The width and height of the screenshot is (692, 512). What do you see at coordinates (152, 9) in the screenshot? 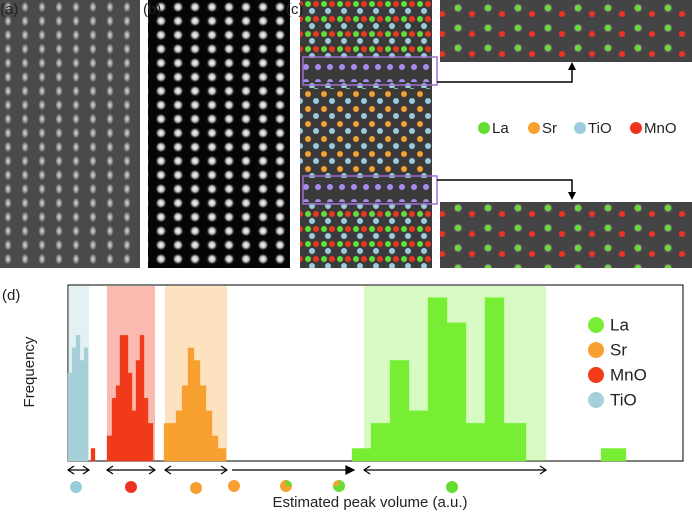
I see `panel-label: (b)` at bounding box center [152, 9].